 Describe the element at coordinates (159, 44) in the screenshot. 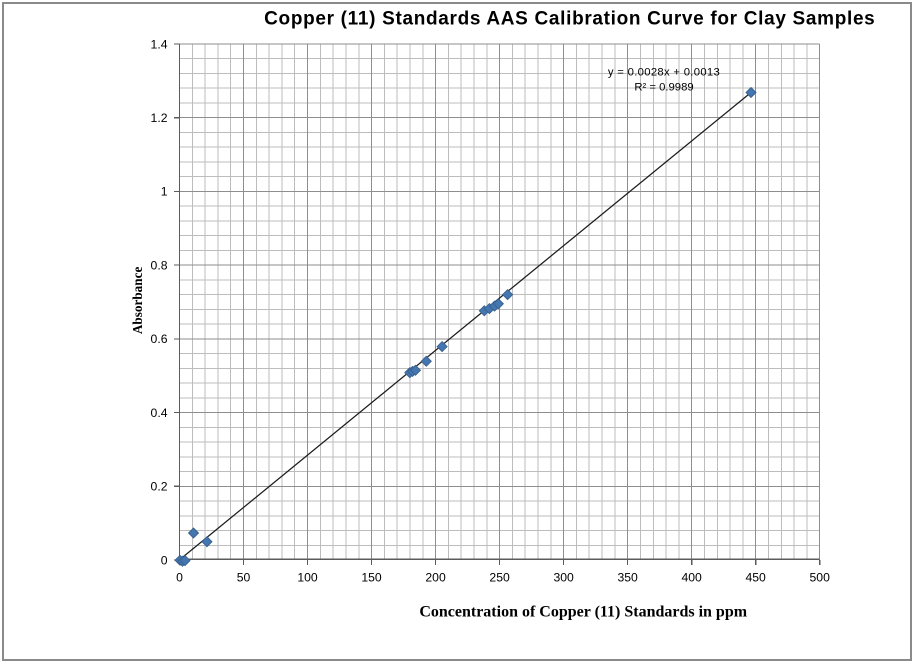

I see `svg-text: 1.4` at that location.